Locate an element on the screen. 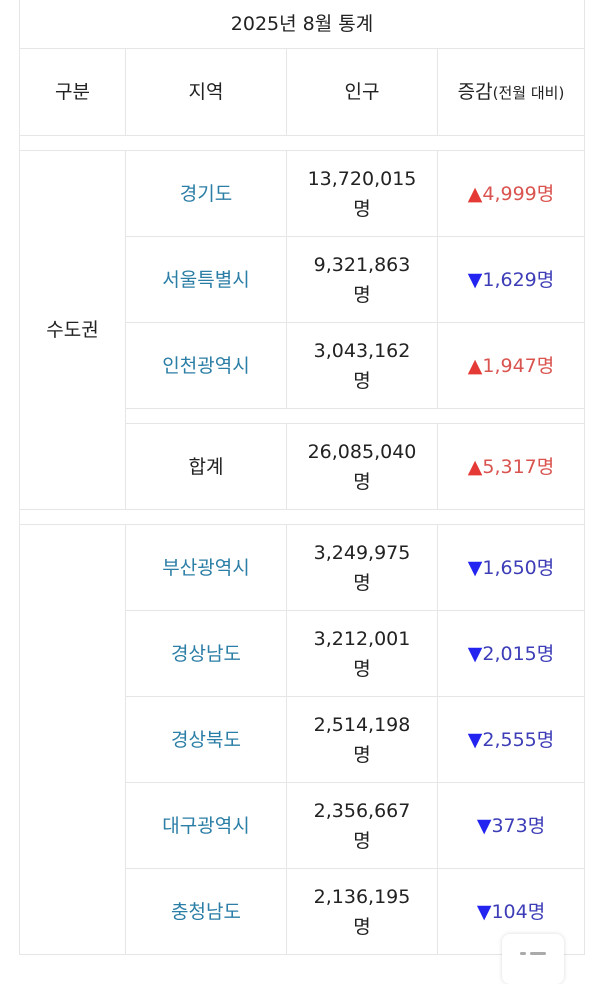 This screenshot has height=984, width=600. change-cell: ▼1,650명 is located at coordinates (511, 567).